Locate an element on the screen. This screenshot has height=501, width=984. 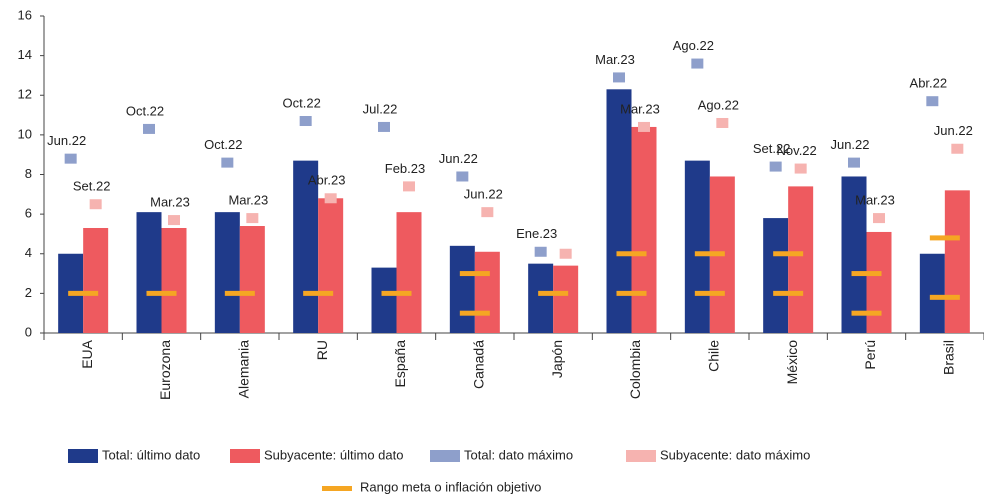
x-tick-label: Brasil is located at coordinates (949, 357).